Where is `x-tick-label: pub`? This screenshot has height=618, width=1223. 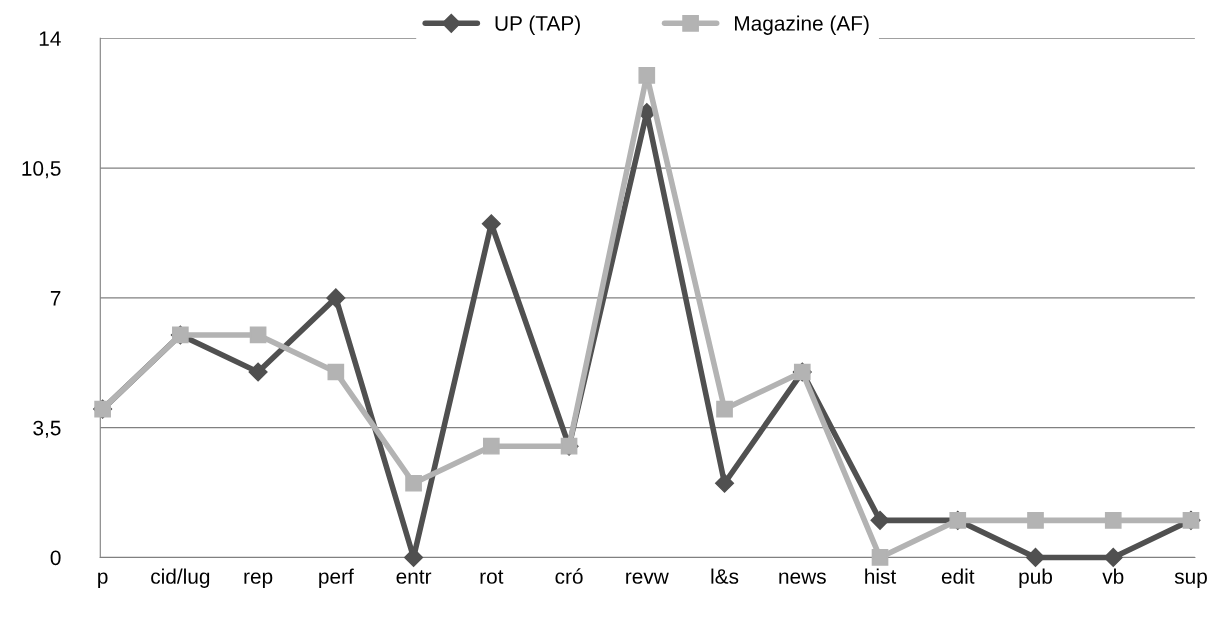
x-tick-label: pub is located at coordinates (1036, 578).